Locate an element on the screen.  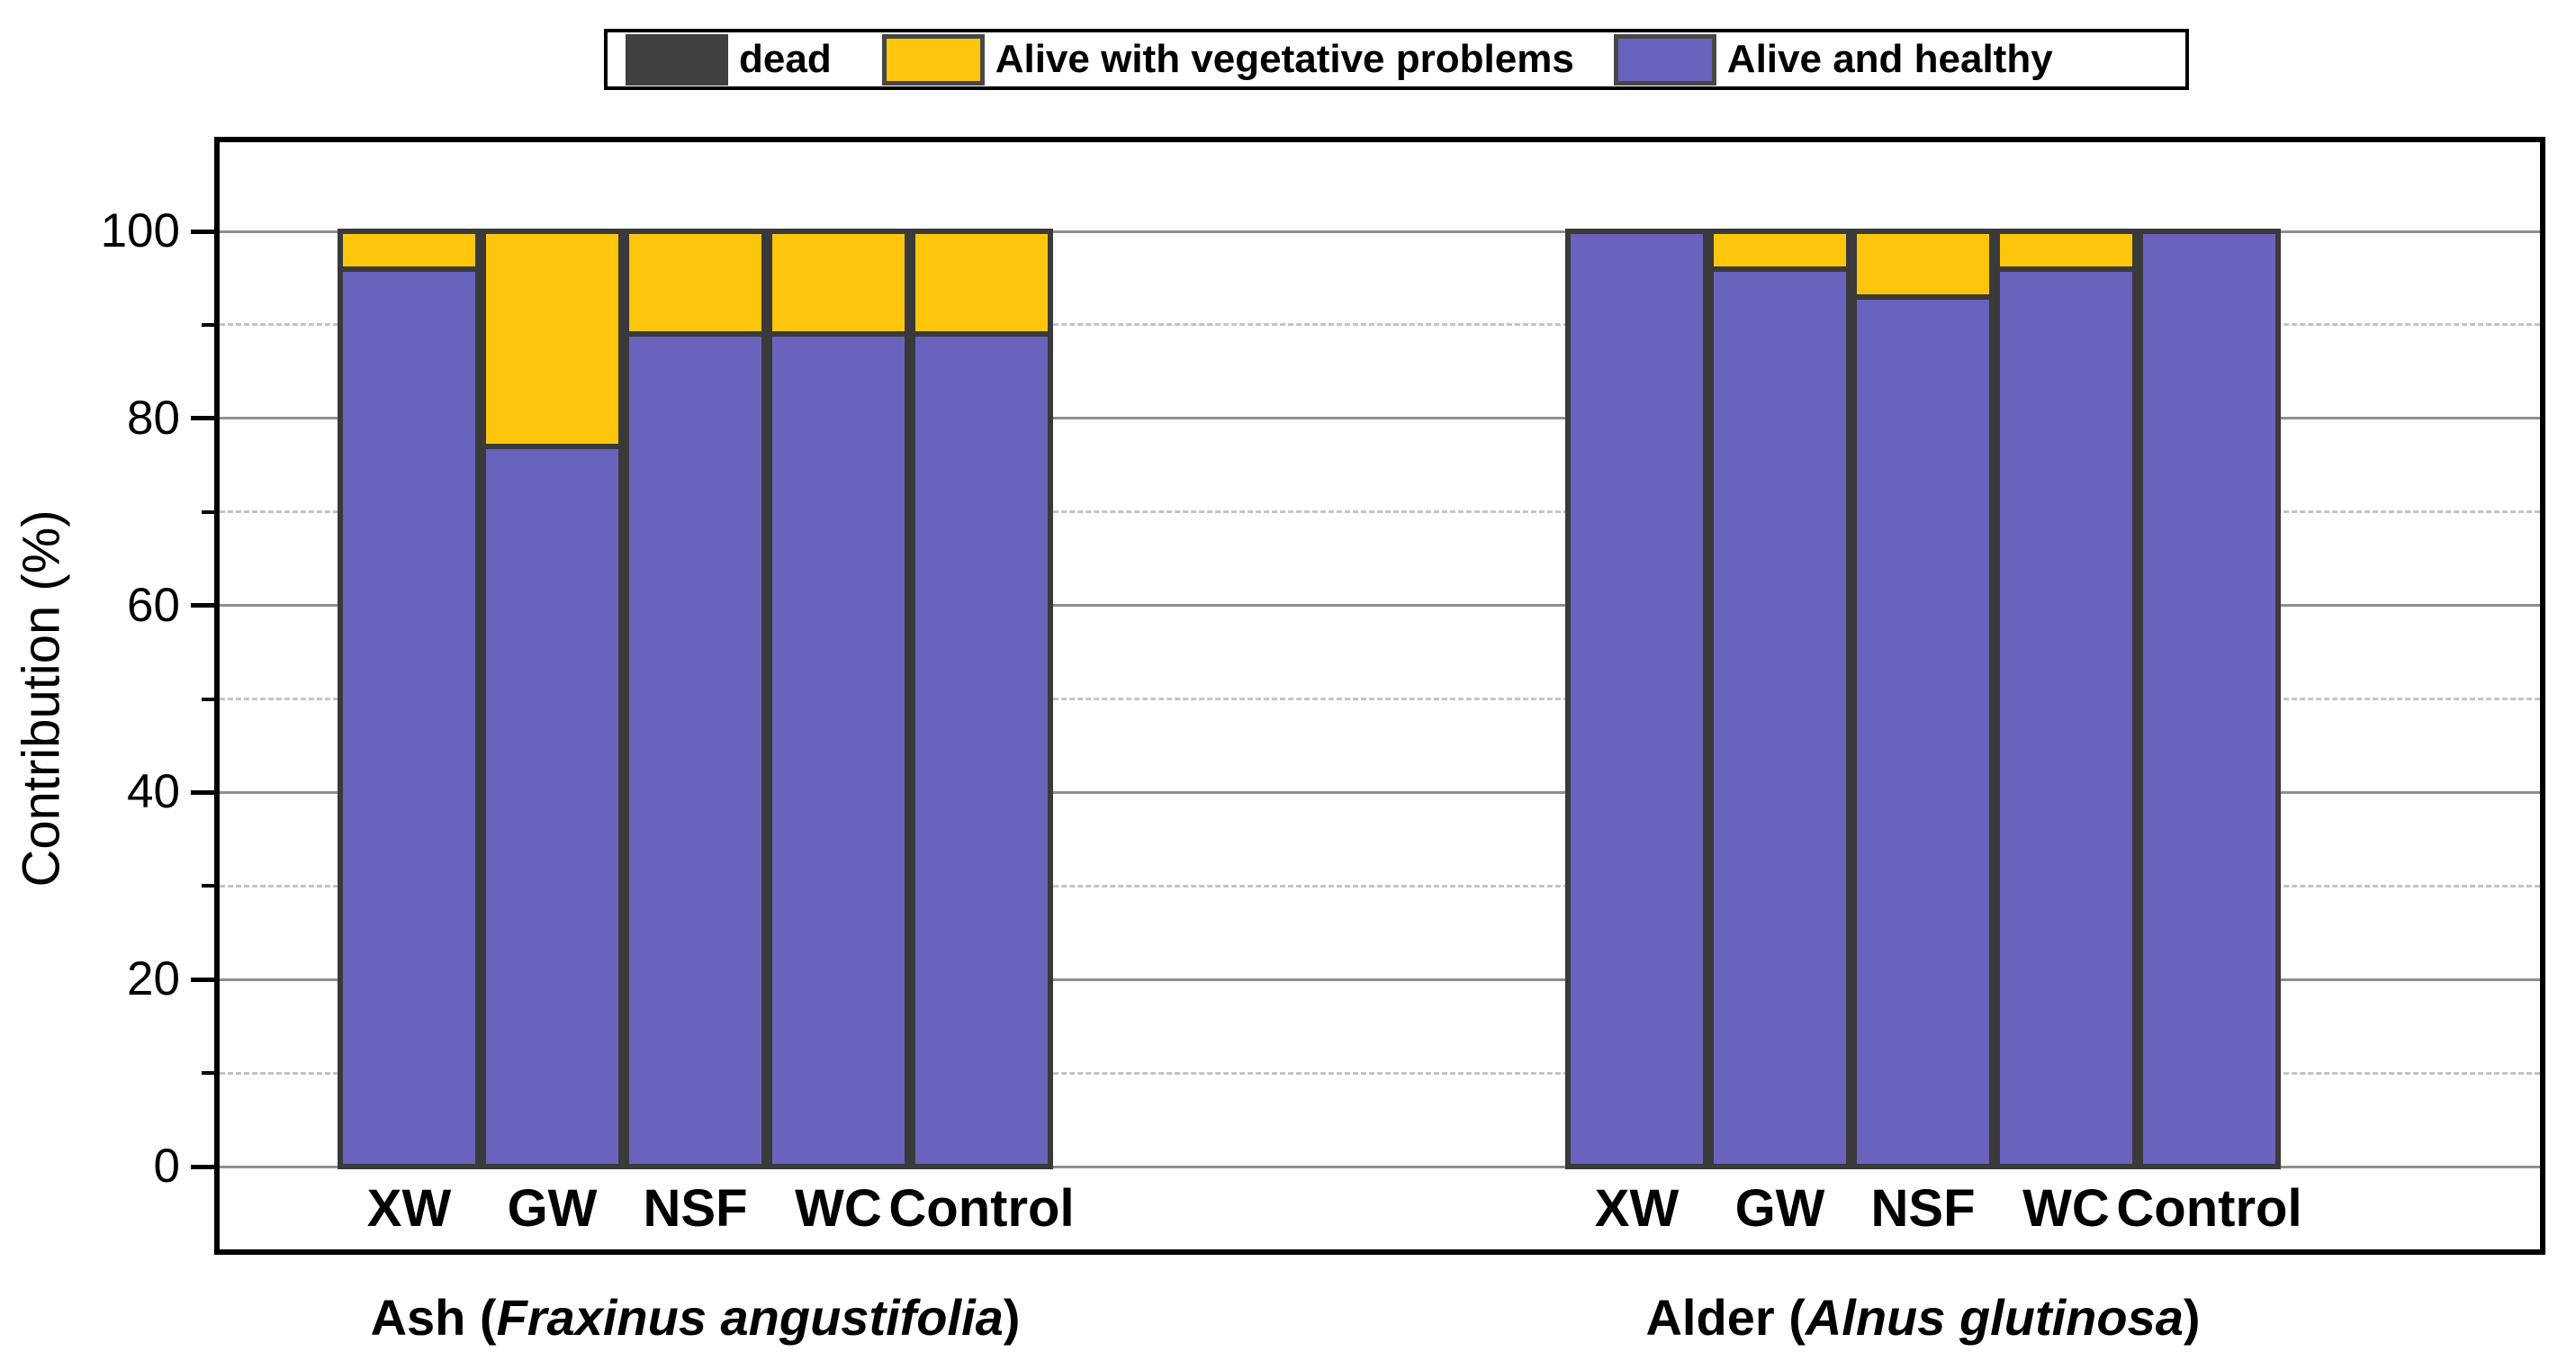
x-tick-label-alder-gw: GW is located at coordinates (1779, 1208).